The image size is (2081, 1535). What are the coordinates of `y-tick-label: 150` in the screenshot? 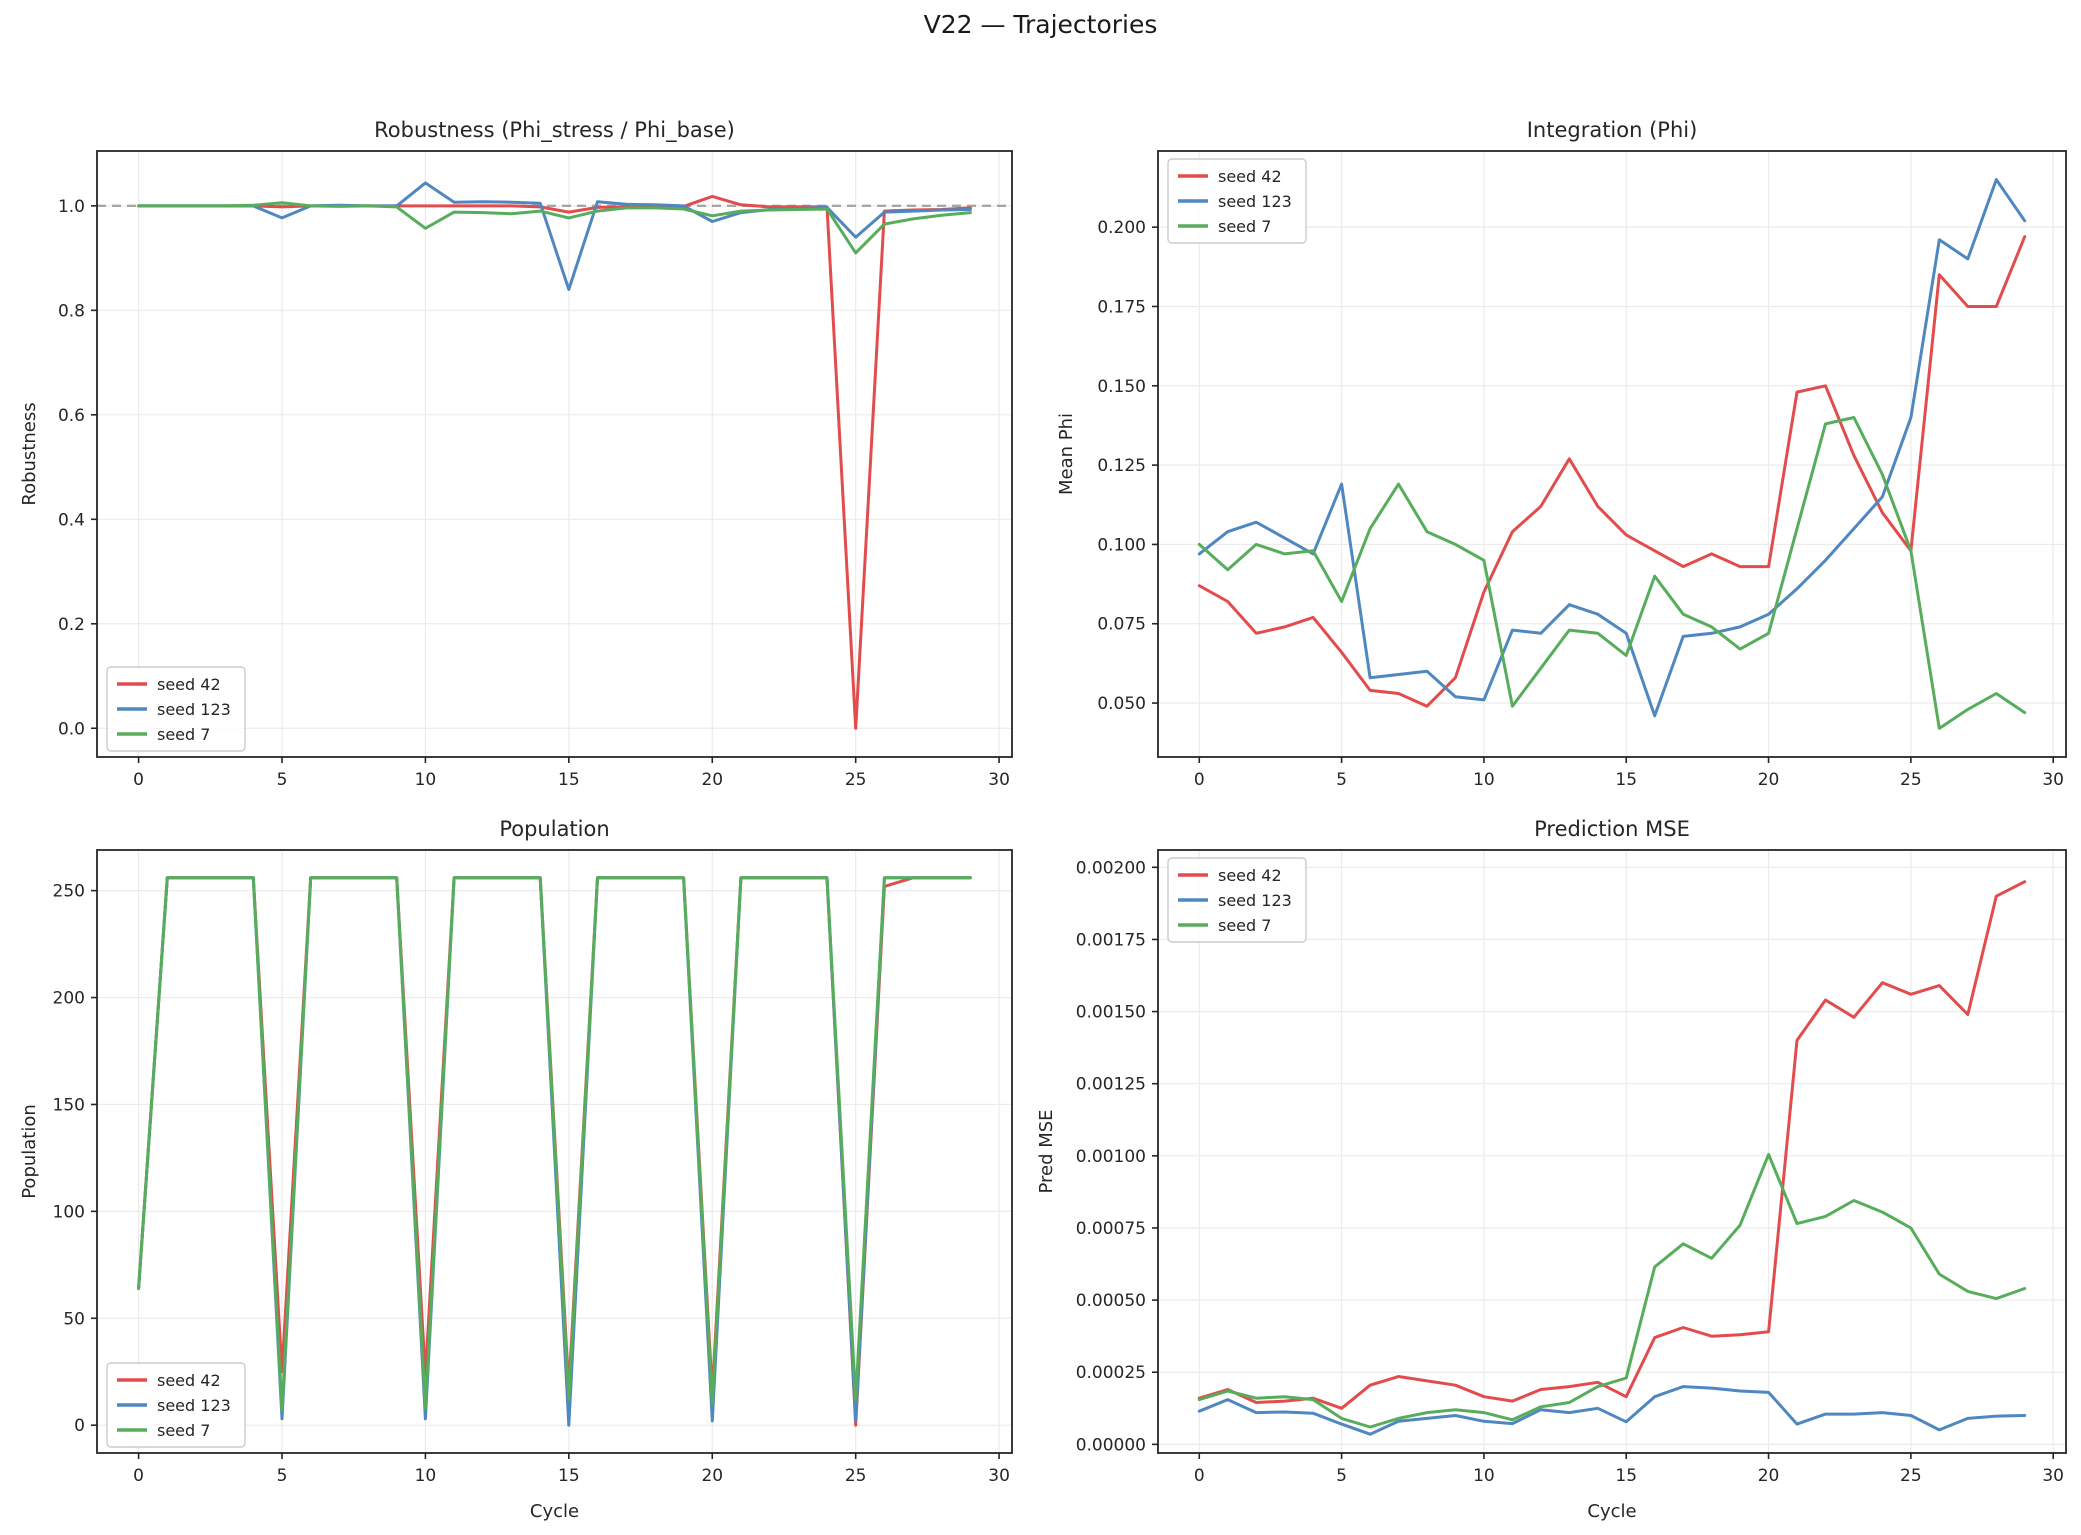 It's located at (69, 1105).